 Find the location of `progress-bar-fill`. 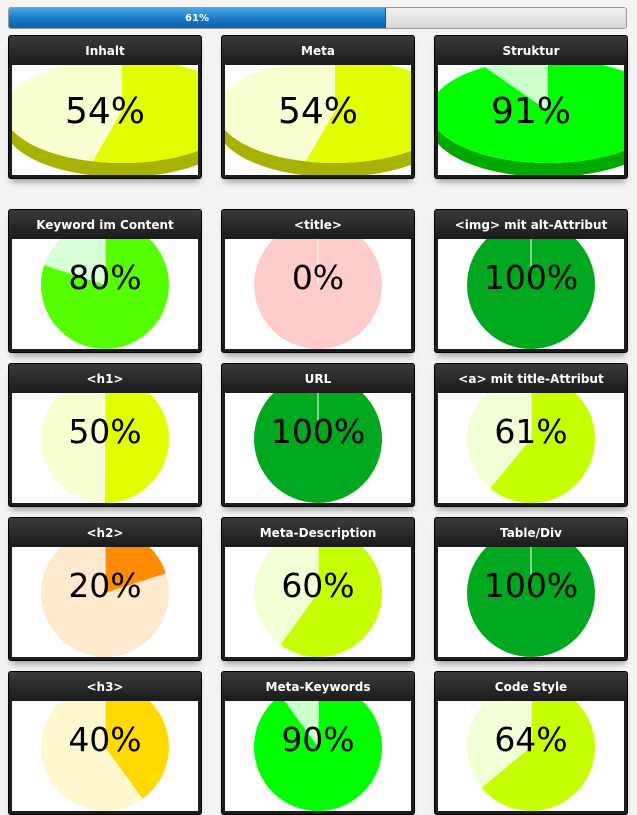

progress-bar-fill is located at coordinates (197, 18).